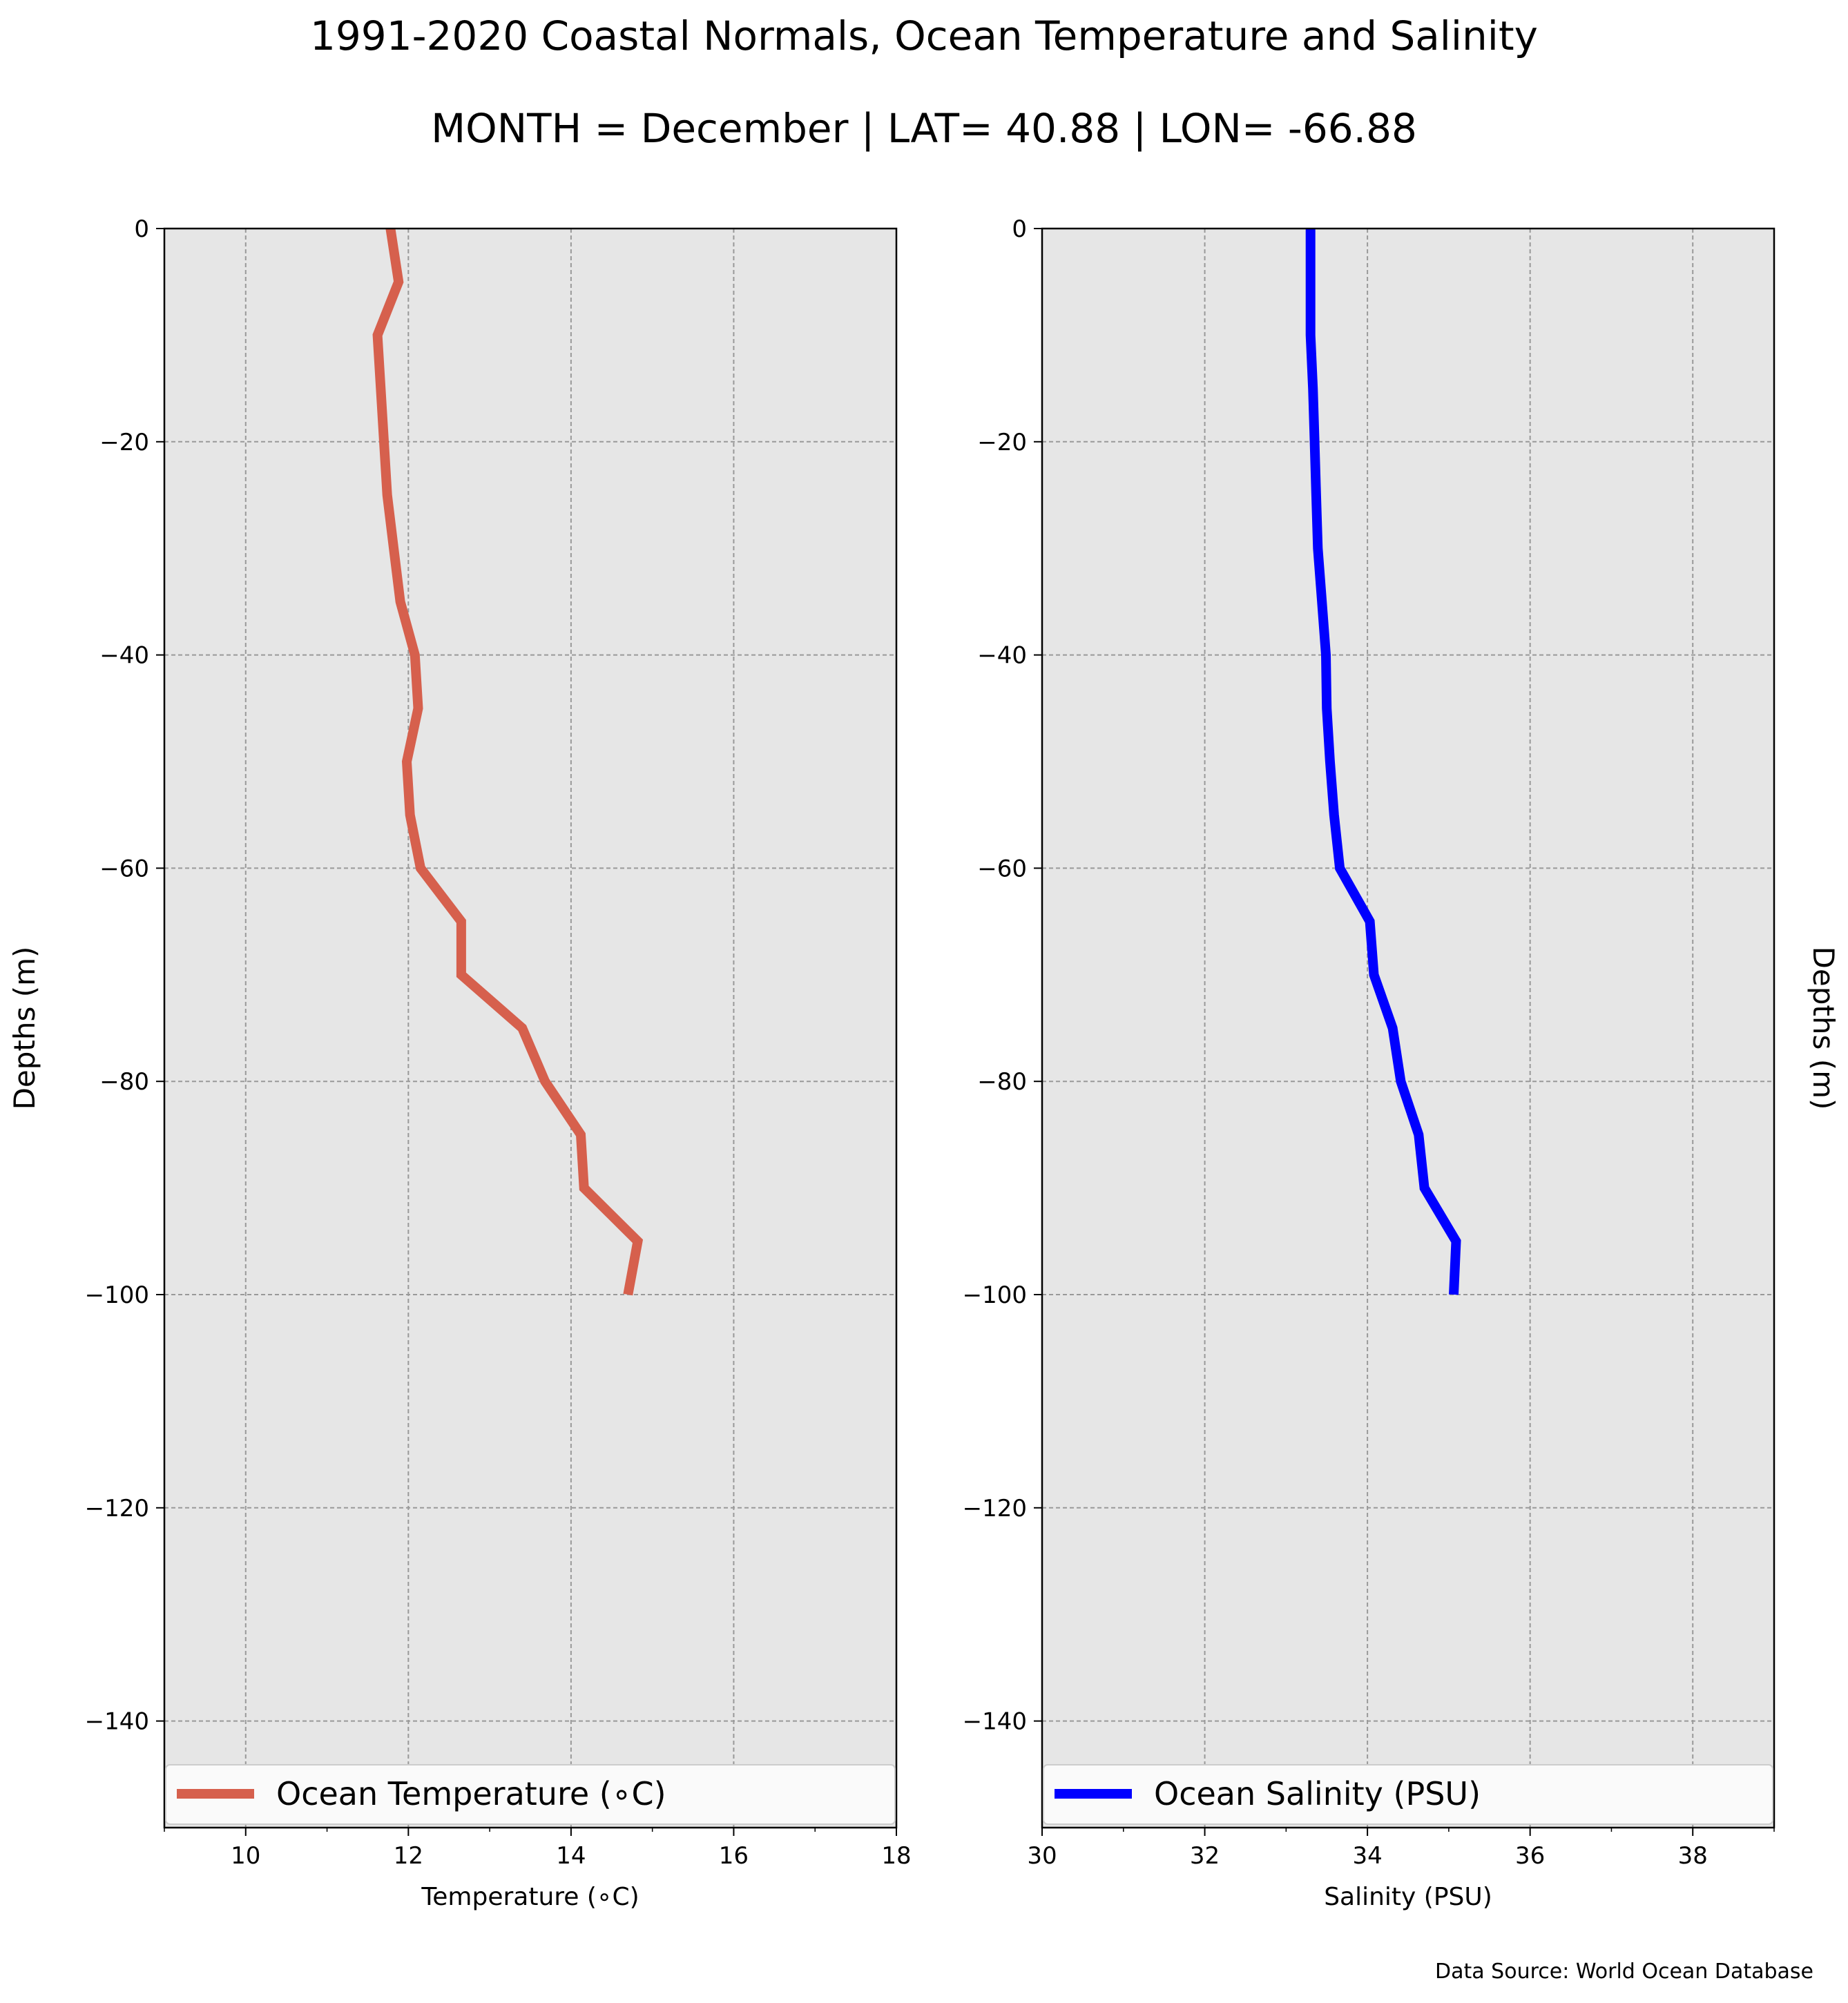 The height and width of the screenshot is (2003, 1848). I want to click on legend-salinity: Ocean Salinity (PSU), so click(1408, 1795).